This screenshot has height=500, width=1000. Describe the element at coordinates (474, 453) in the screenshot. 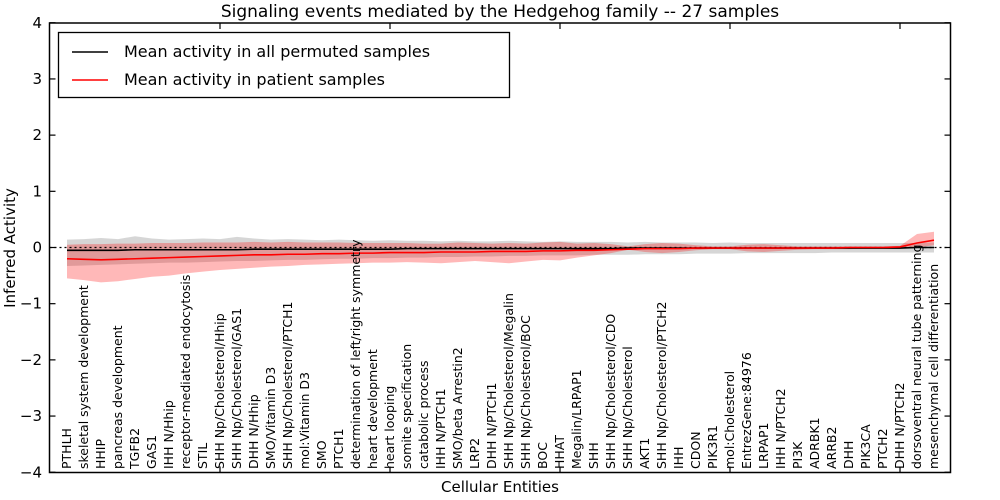

I see `category-label: LRP2` at that location.